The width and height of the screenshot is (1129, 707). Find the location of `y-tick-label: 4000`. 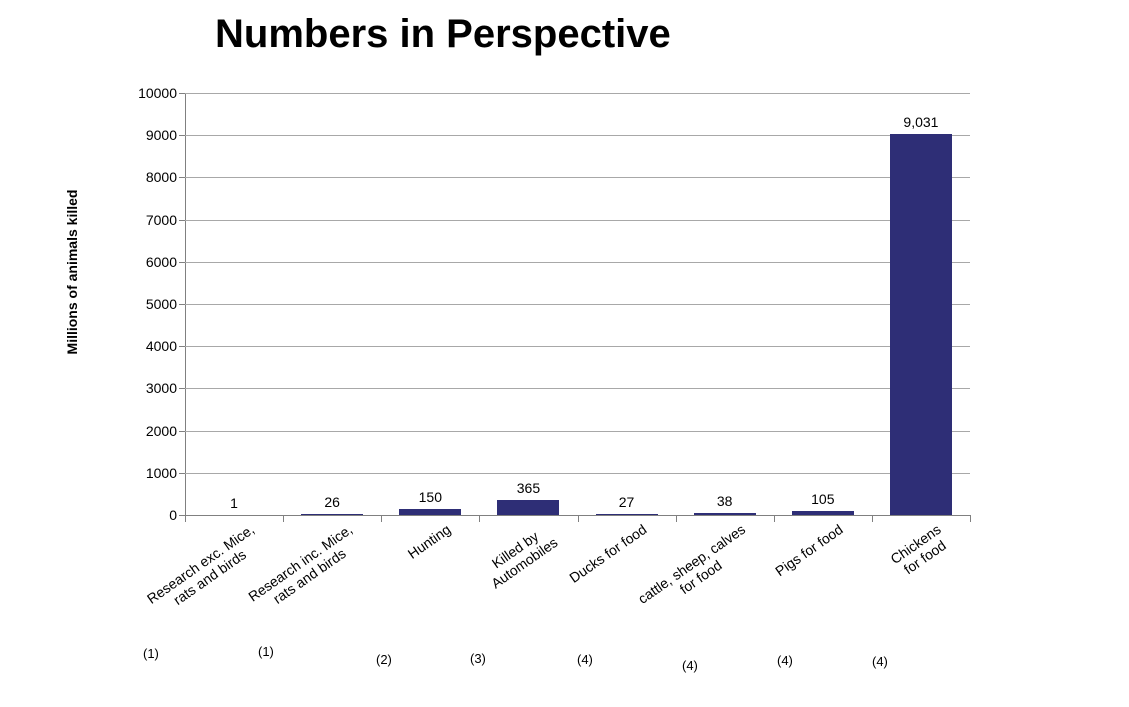

y-tick-label: 4000 is located at coordinates (161, 346).